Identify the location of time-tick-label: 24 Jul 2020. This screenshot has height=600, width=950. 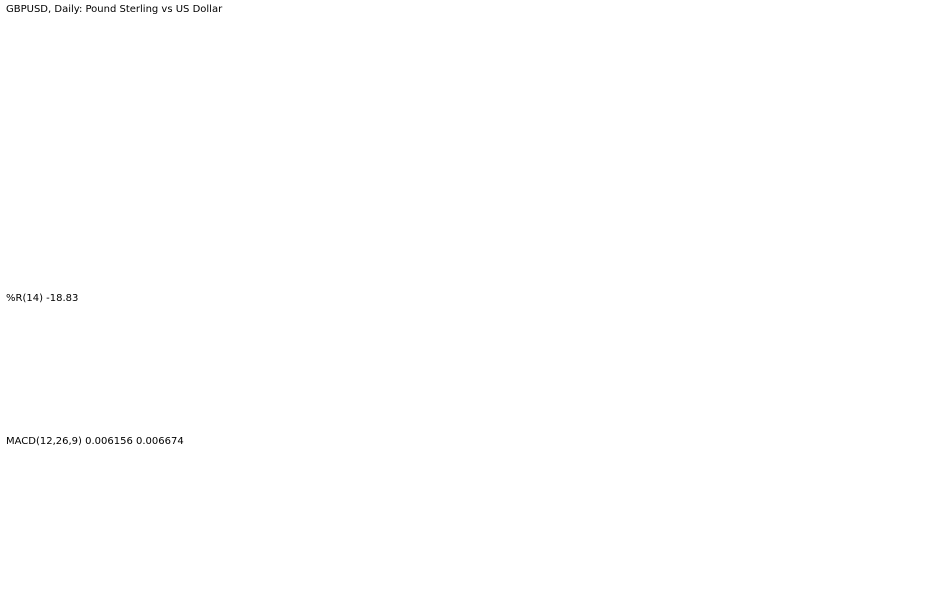
(416, 589).